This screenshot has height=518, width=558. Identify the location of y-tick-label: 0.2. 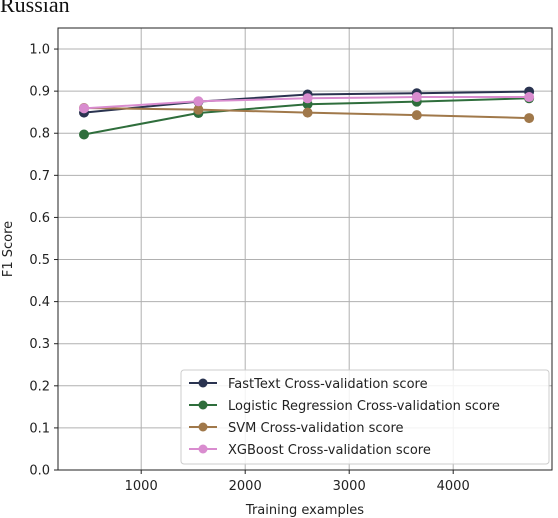
(39, 386).